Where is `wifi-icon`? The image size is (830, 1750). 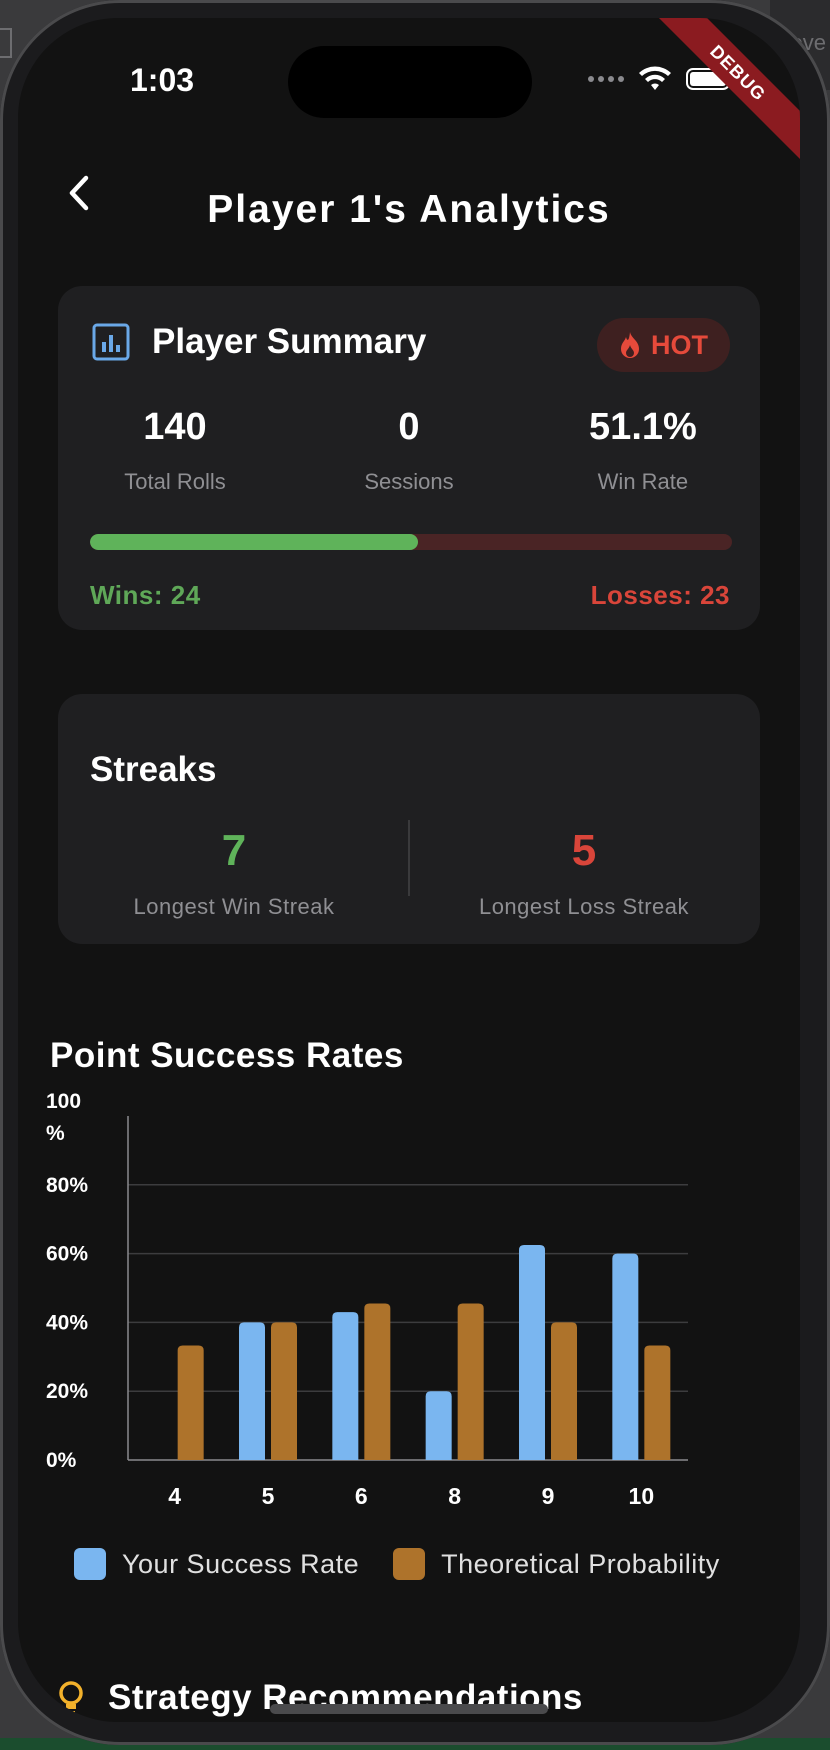 wifi-icon is located at coordinates (655, 78).